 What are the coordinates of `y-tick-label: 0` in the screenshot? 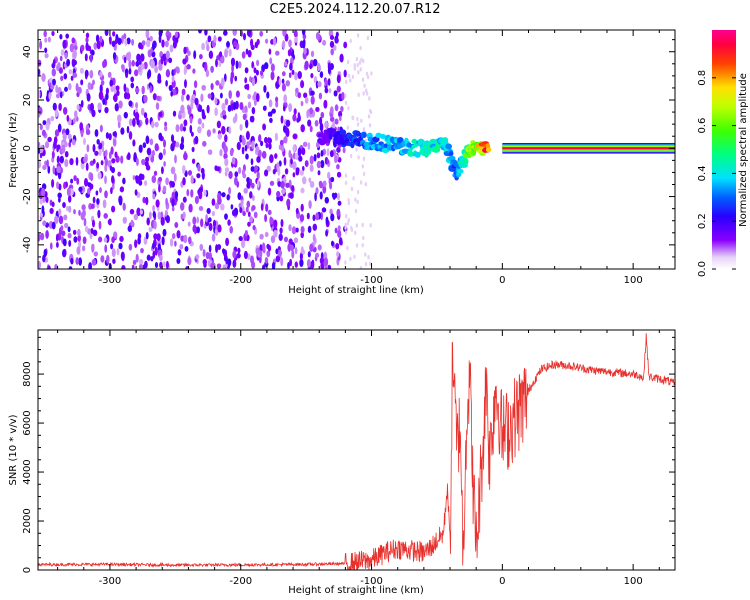 It's located at (27, 148).